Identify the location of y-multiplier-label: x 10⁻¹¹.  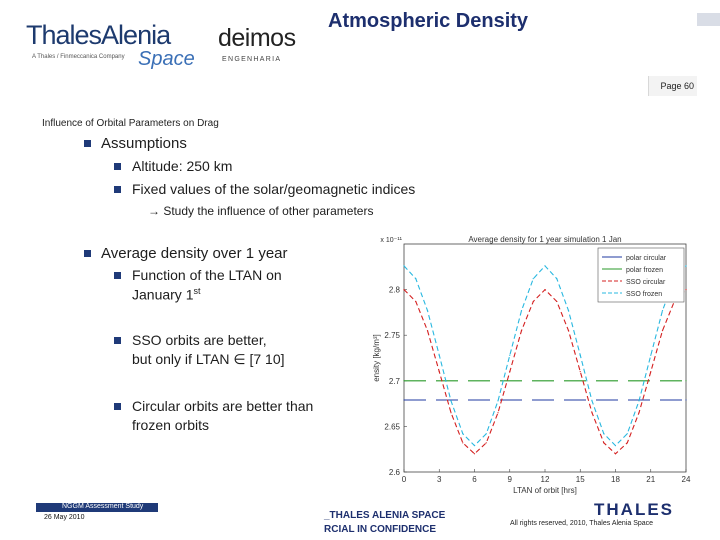
(391, 240).